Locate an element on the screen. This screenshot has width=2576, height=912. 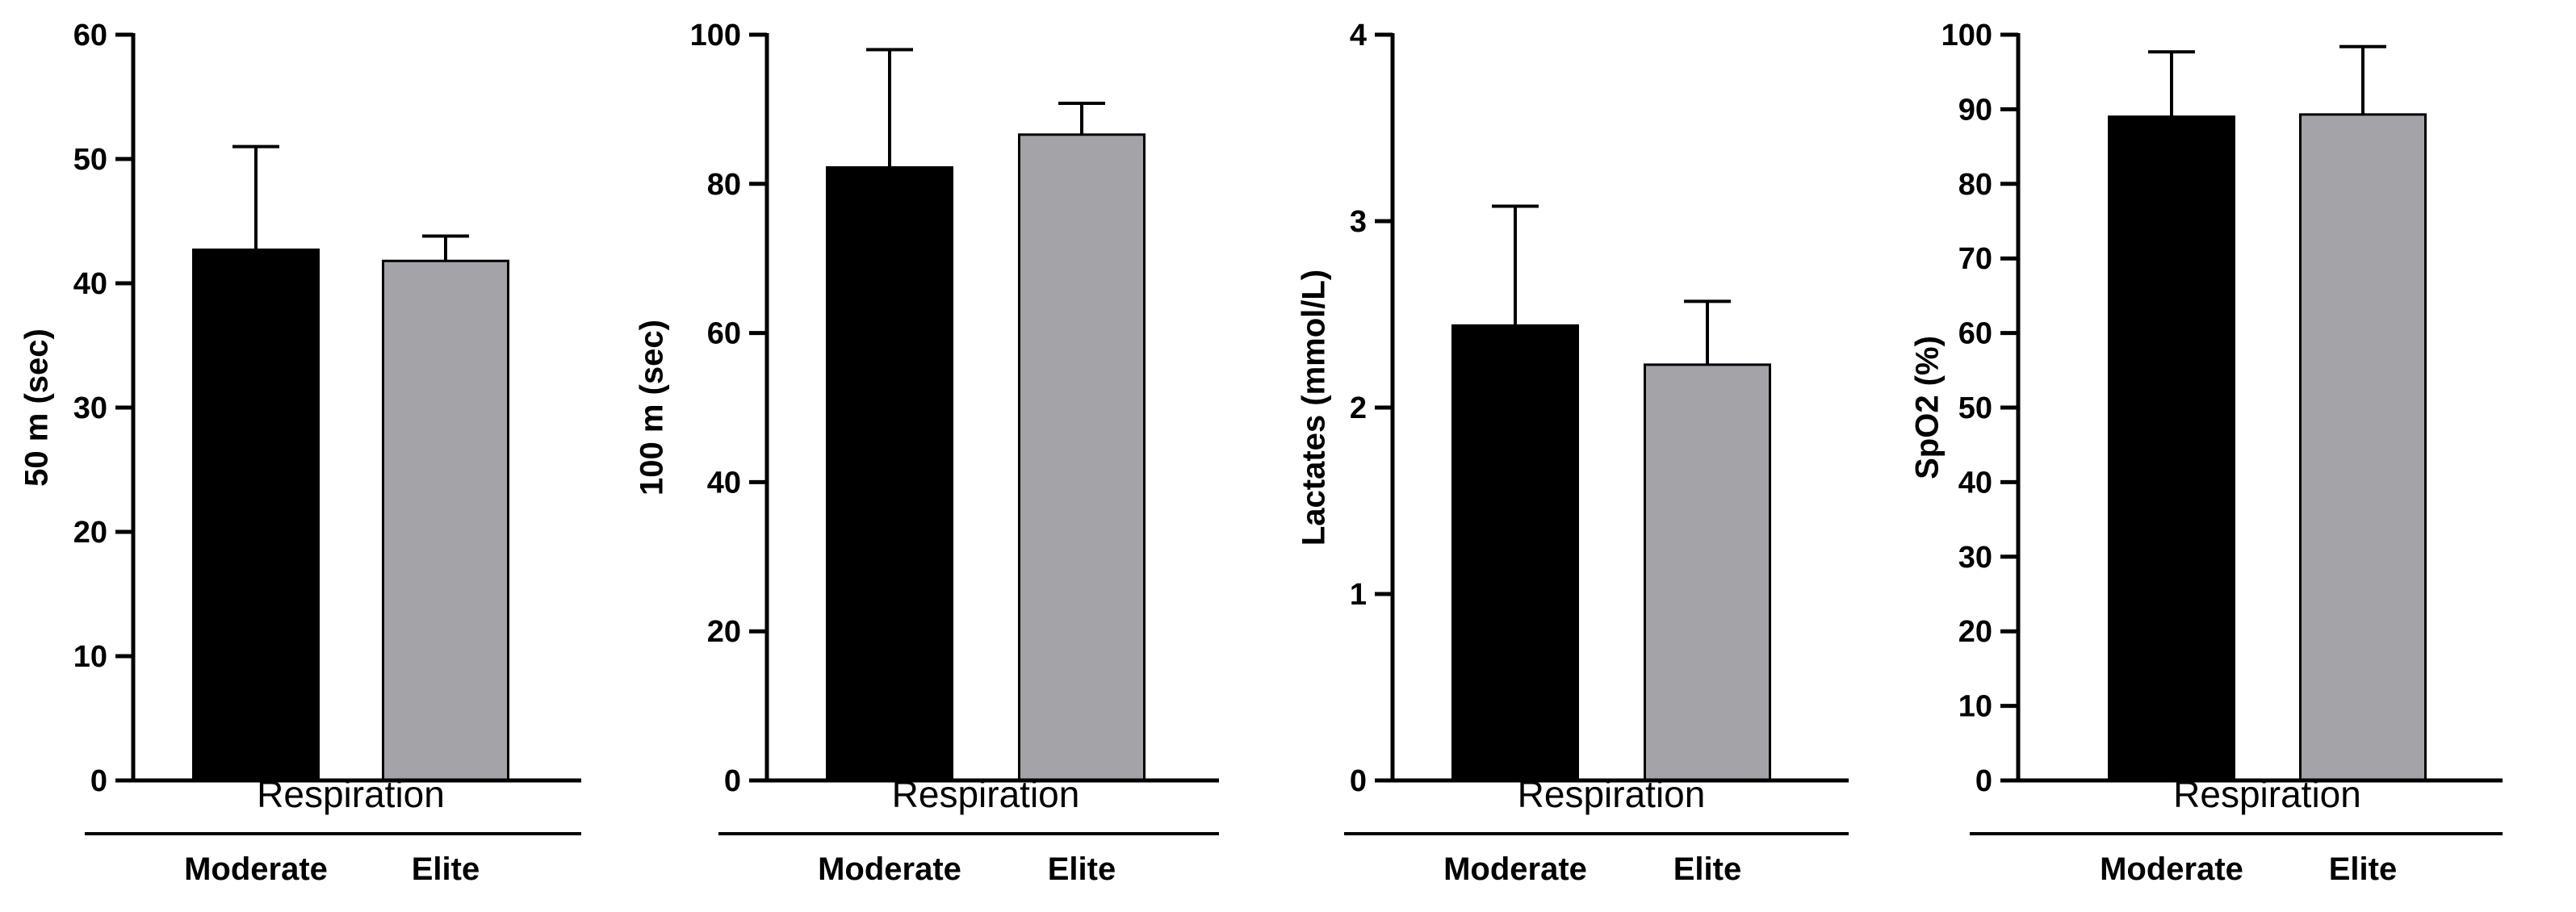
y-tick-label: 2 is located at coordinates (1358, 408).